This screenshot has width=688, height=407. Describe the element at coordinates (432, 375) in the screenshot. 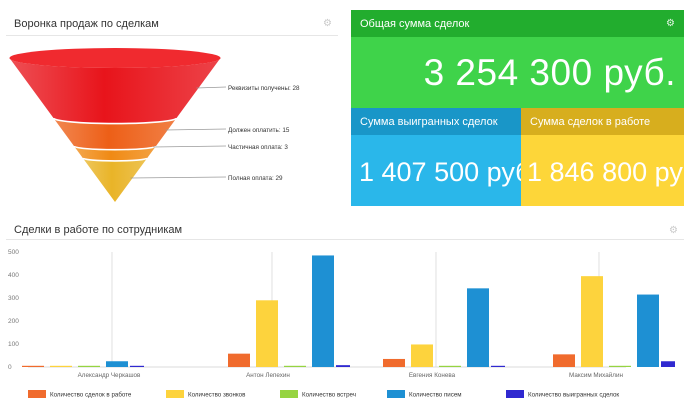

I see `x-category-label: Евгения Конева` at that location.